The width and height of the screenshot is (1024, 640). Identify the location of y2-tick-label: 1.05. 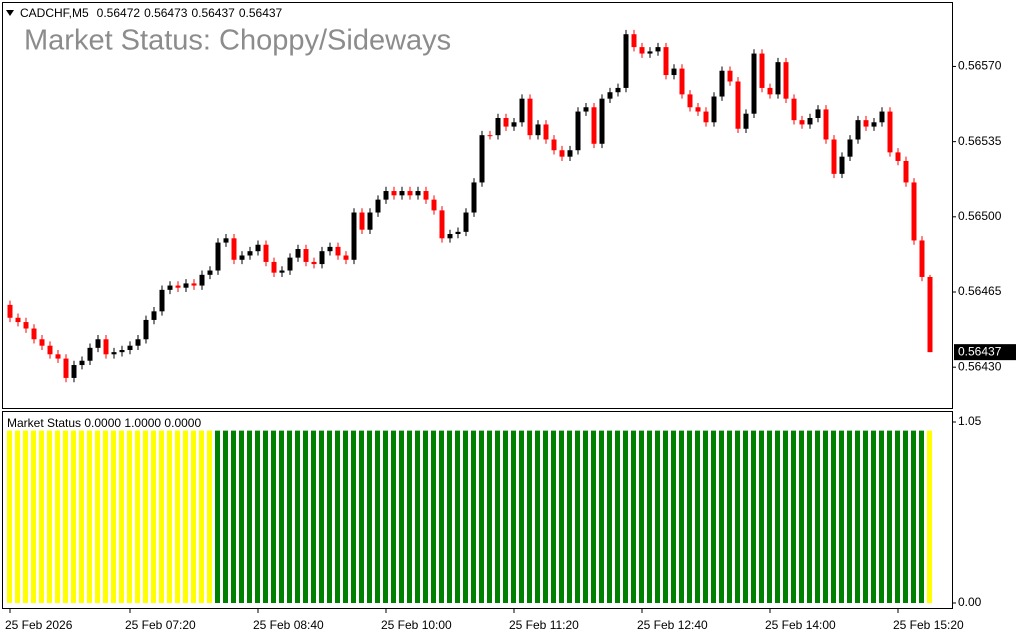
(970, 421).